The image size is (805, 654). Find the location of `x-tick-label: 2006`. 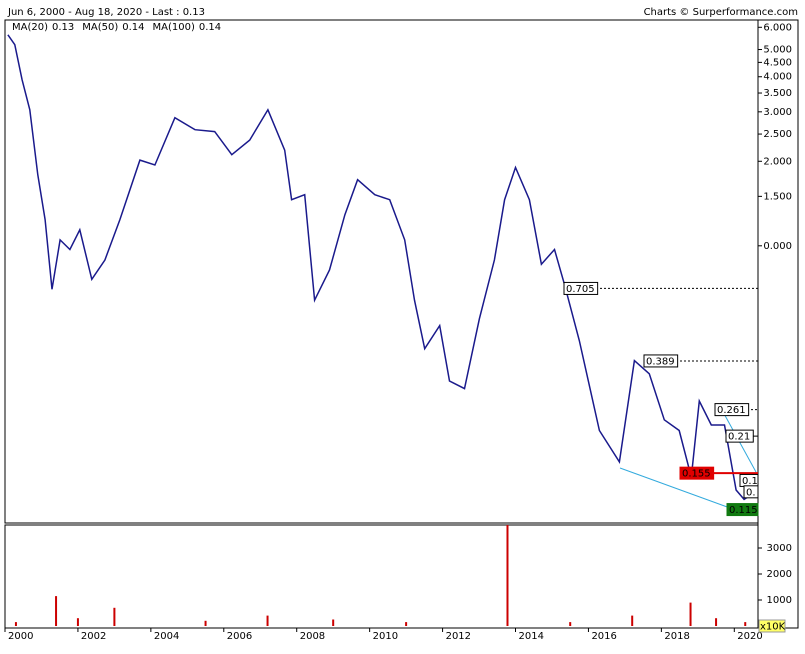

x-tick-label: 2006 is located at coordinates (239, 636).